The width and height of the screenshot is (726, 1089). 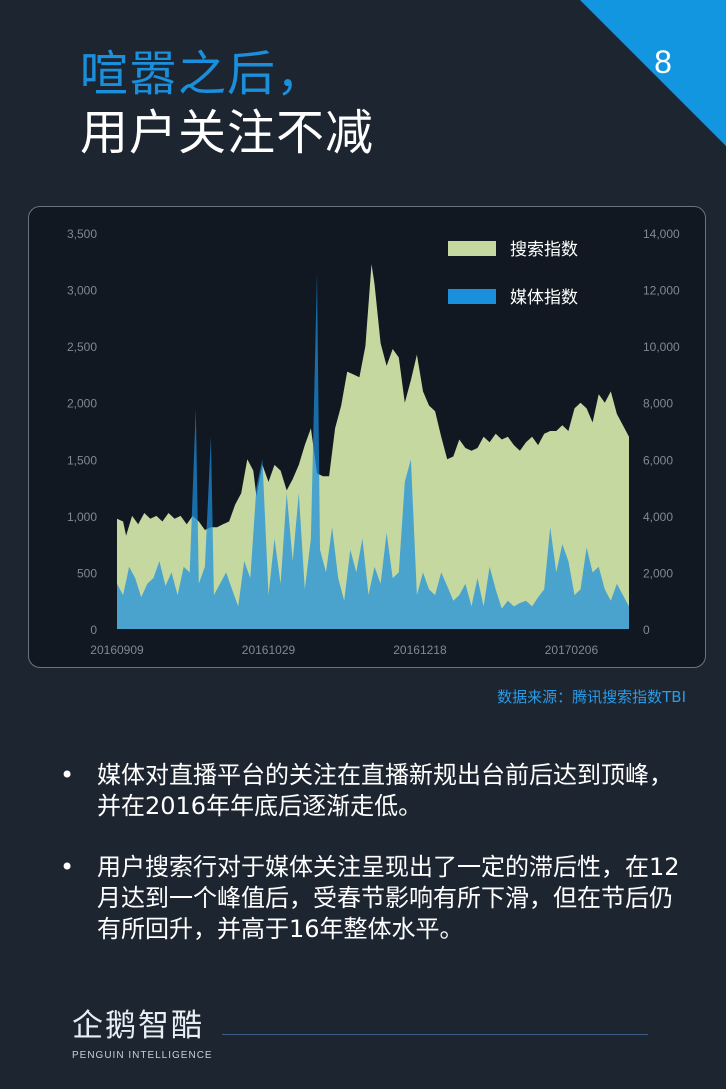 I want to click on legend-label: 搜索指数, so click(x=544, y=250).